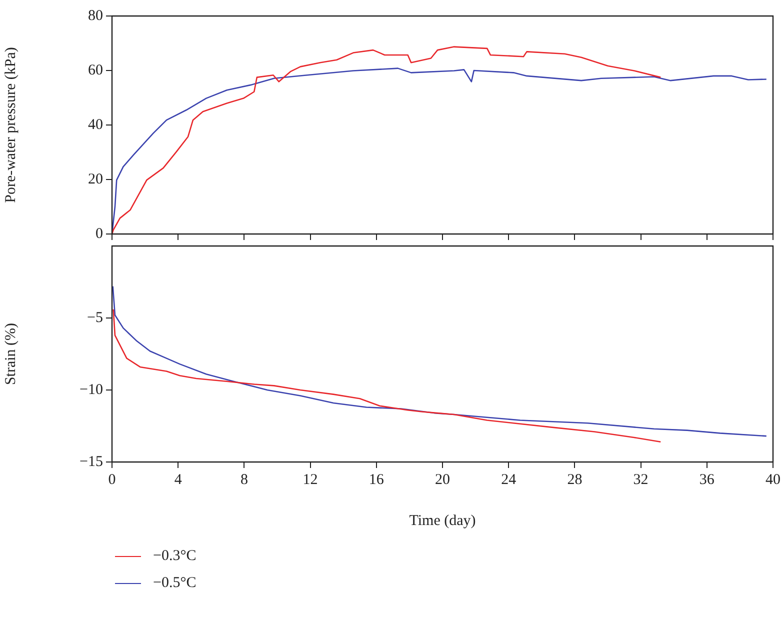  Describe the element at coordinates (773, 480) in the screenshot. I see `x-tick-label: 40` at that location.